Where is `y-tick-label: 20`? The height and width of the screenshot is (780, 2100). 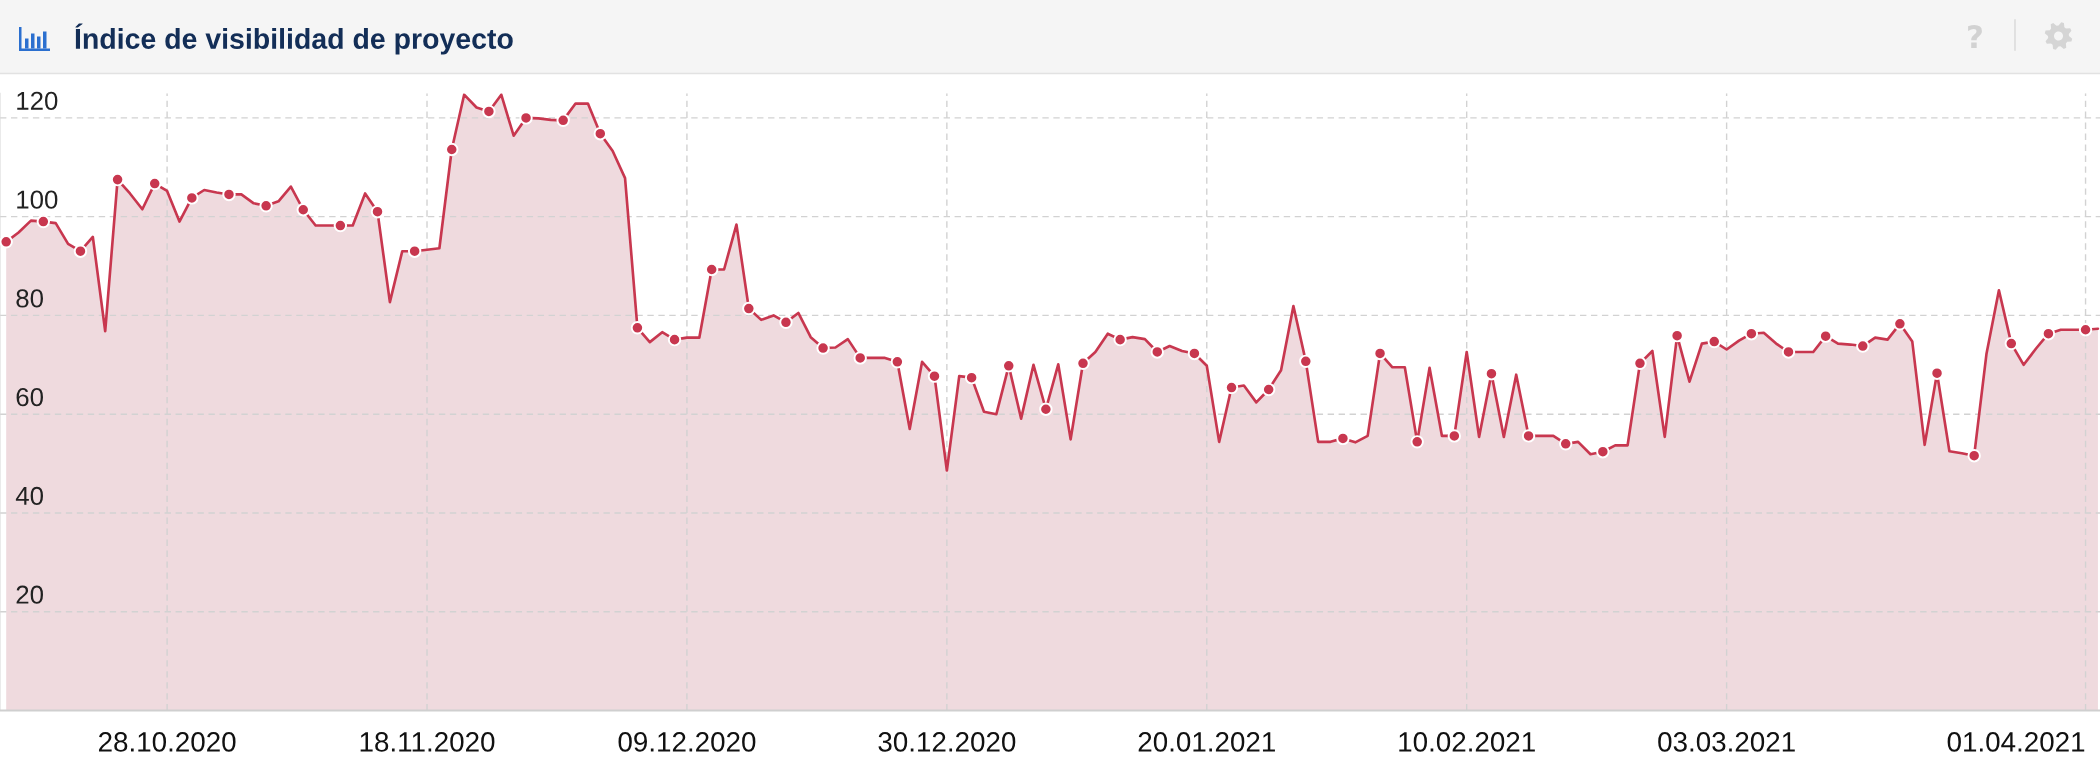 y-tick-label: 20 is located at coordinates (29, 594).